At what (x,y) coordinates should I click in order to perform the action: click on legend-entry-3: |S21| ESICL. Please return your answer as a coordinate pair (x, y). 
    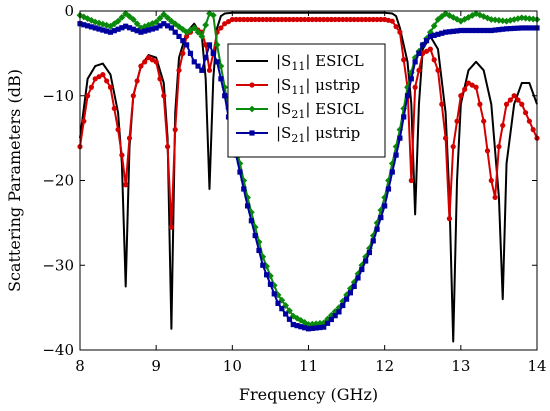
    Looking at the image, I should click on (300, 110).